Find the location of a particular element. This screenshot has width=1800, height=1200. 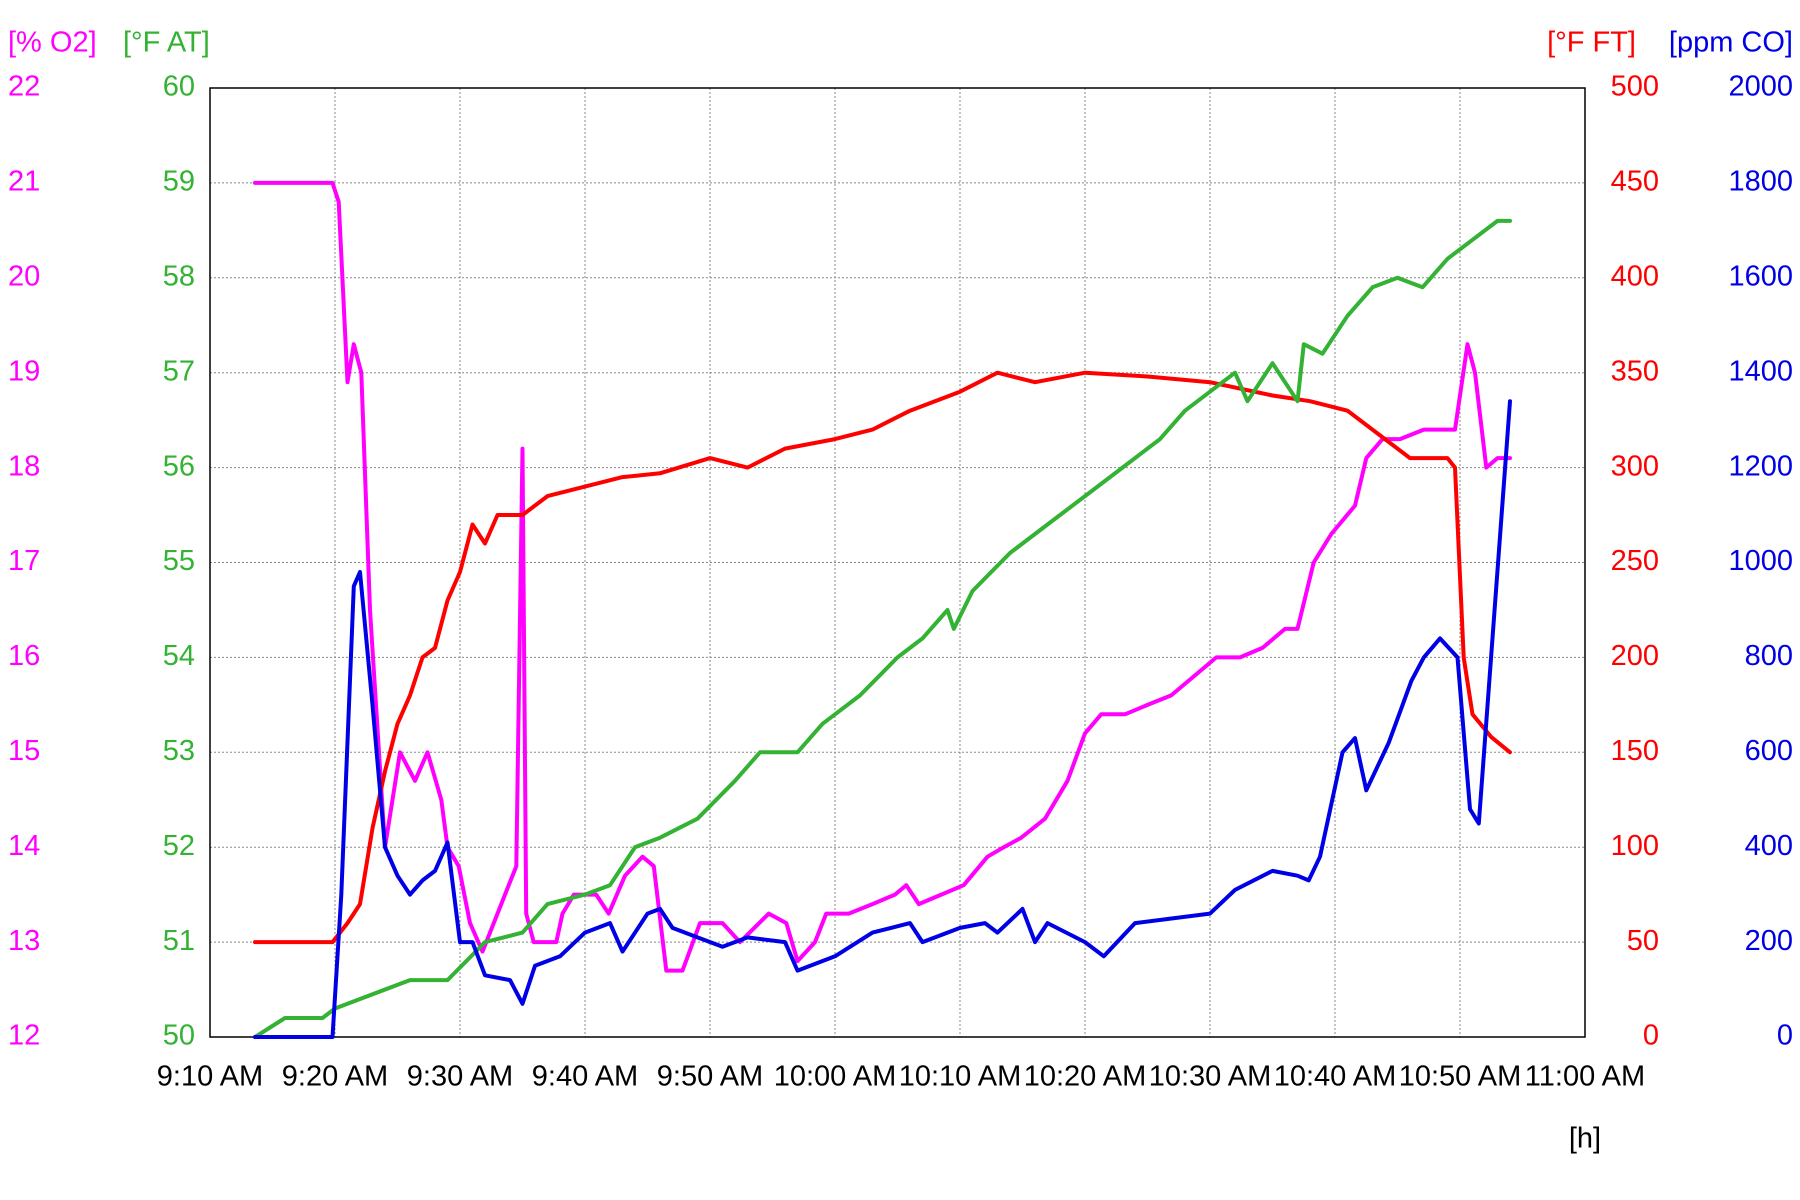

y-tick-label: 2000 is located at coordinates (1760, 87).